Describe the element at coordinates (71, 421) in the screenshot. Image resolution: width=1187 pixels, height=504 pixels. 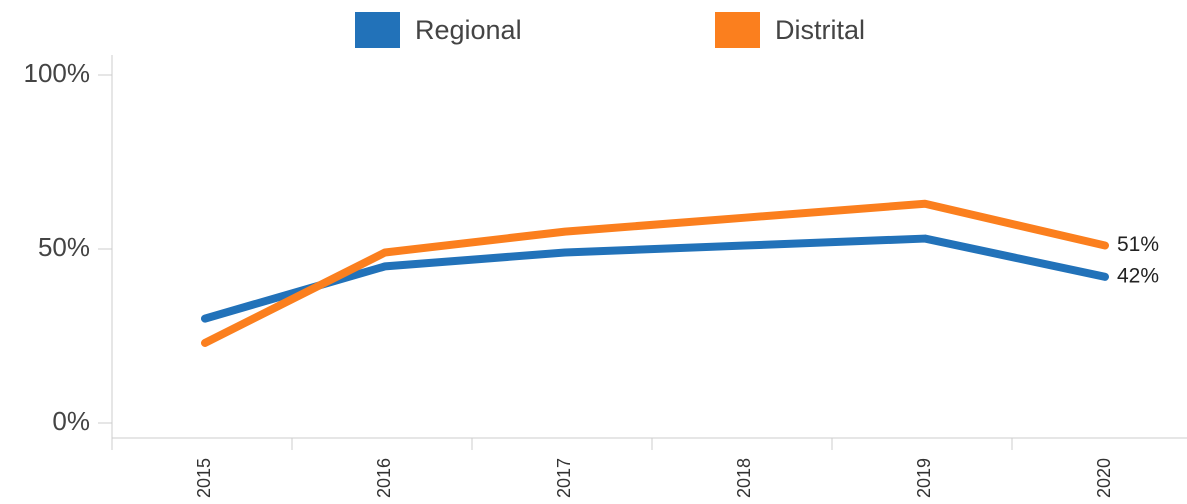
I see `y-tick-label: 0%` at that location.